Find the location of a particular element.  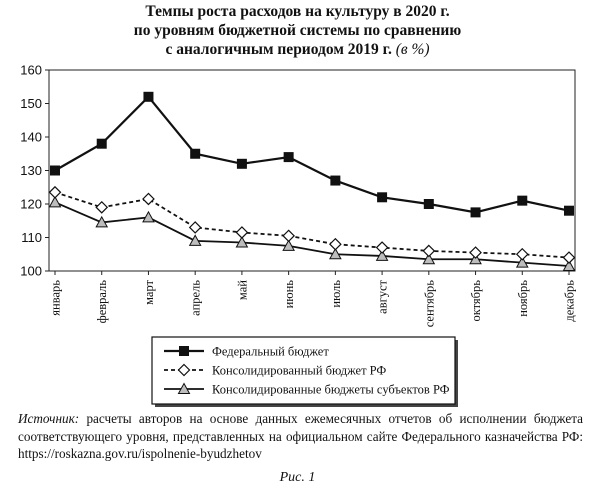

x-tick-label: декабрь is located at coordinates (570, 301).